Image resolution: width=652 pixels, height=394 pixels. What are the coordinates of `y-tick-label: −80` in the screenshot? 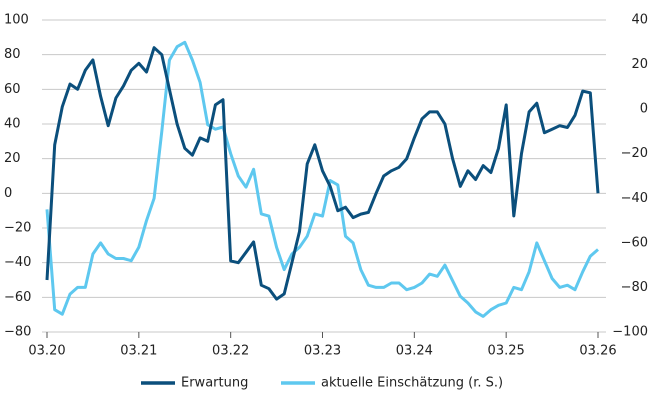 It's located at (17, 332).